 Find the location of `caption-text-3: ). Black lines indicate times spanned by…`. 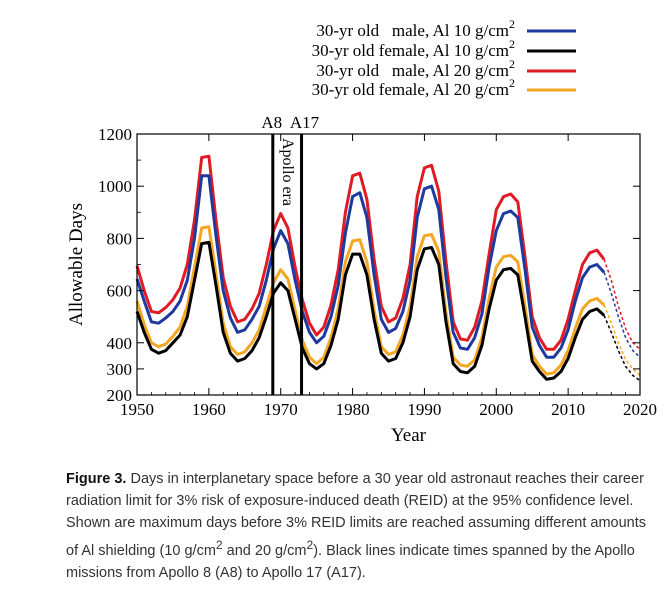

caption-text-3: ). Black lines indicate times spanned by… is located at coordinates (350, 561).